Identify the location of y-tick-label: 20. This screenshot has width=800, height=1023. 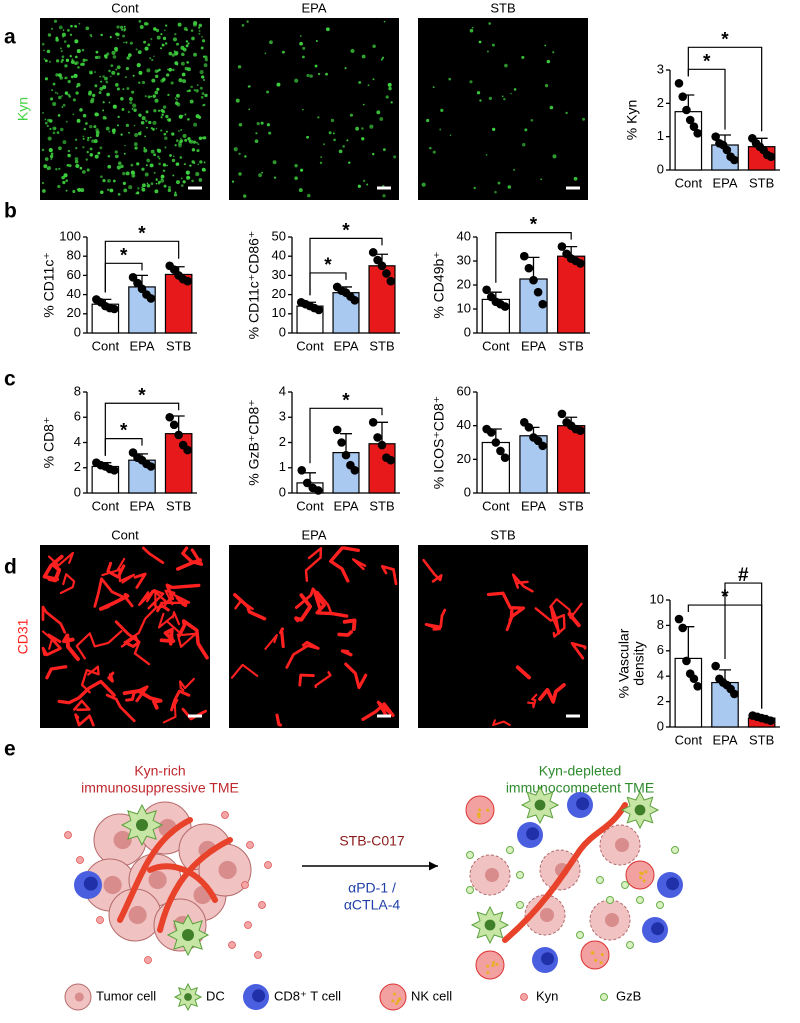
(464, 283).